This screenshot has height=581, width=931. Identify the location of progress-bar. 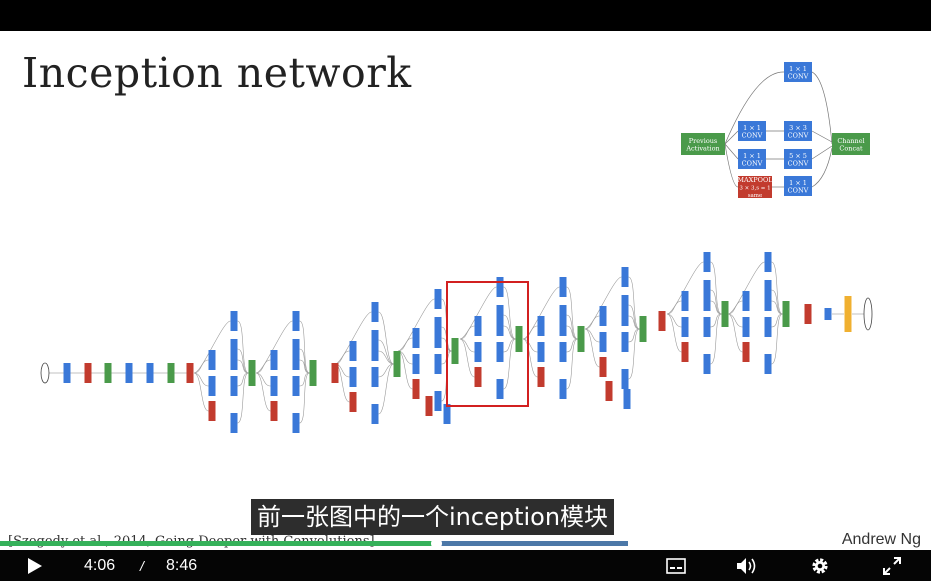
(465, 543).